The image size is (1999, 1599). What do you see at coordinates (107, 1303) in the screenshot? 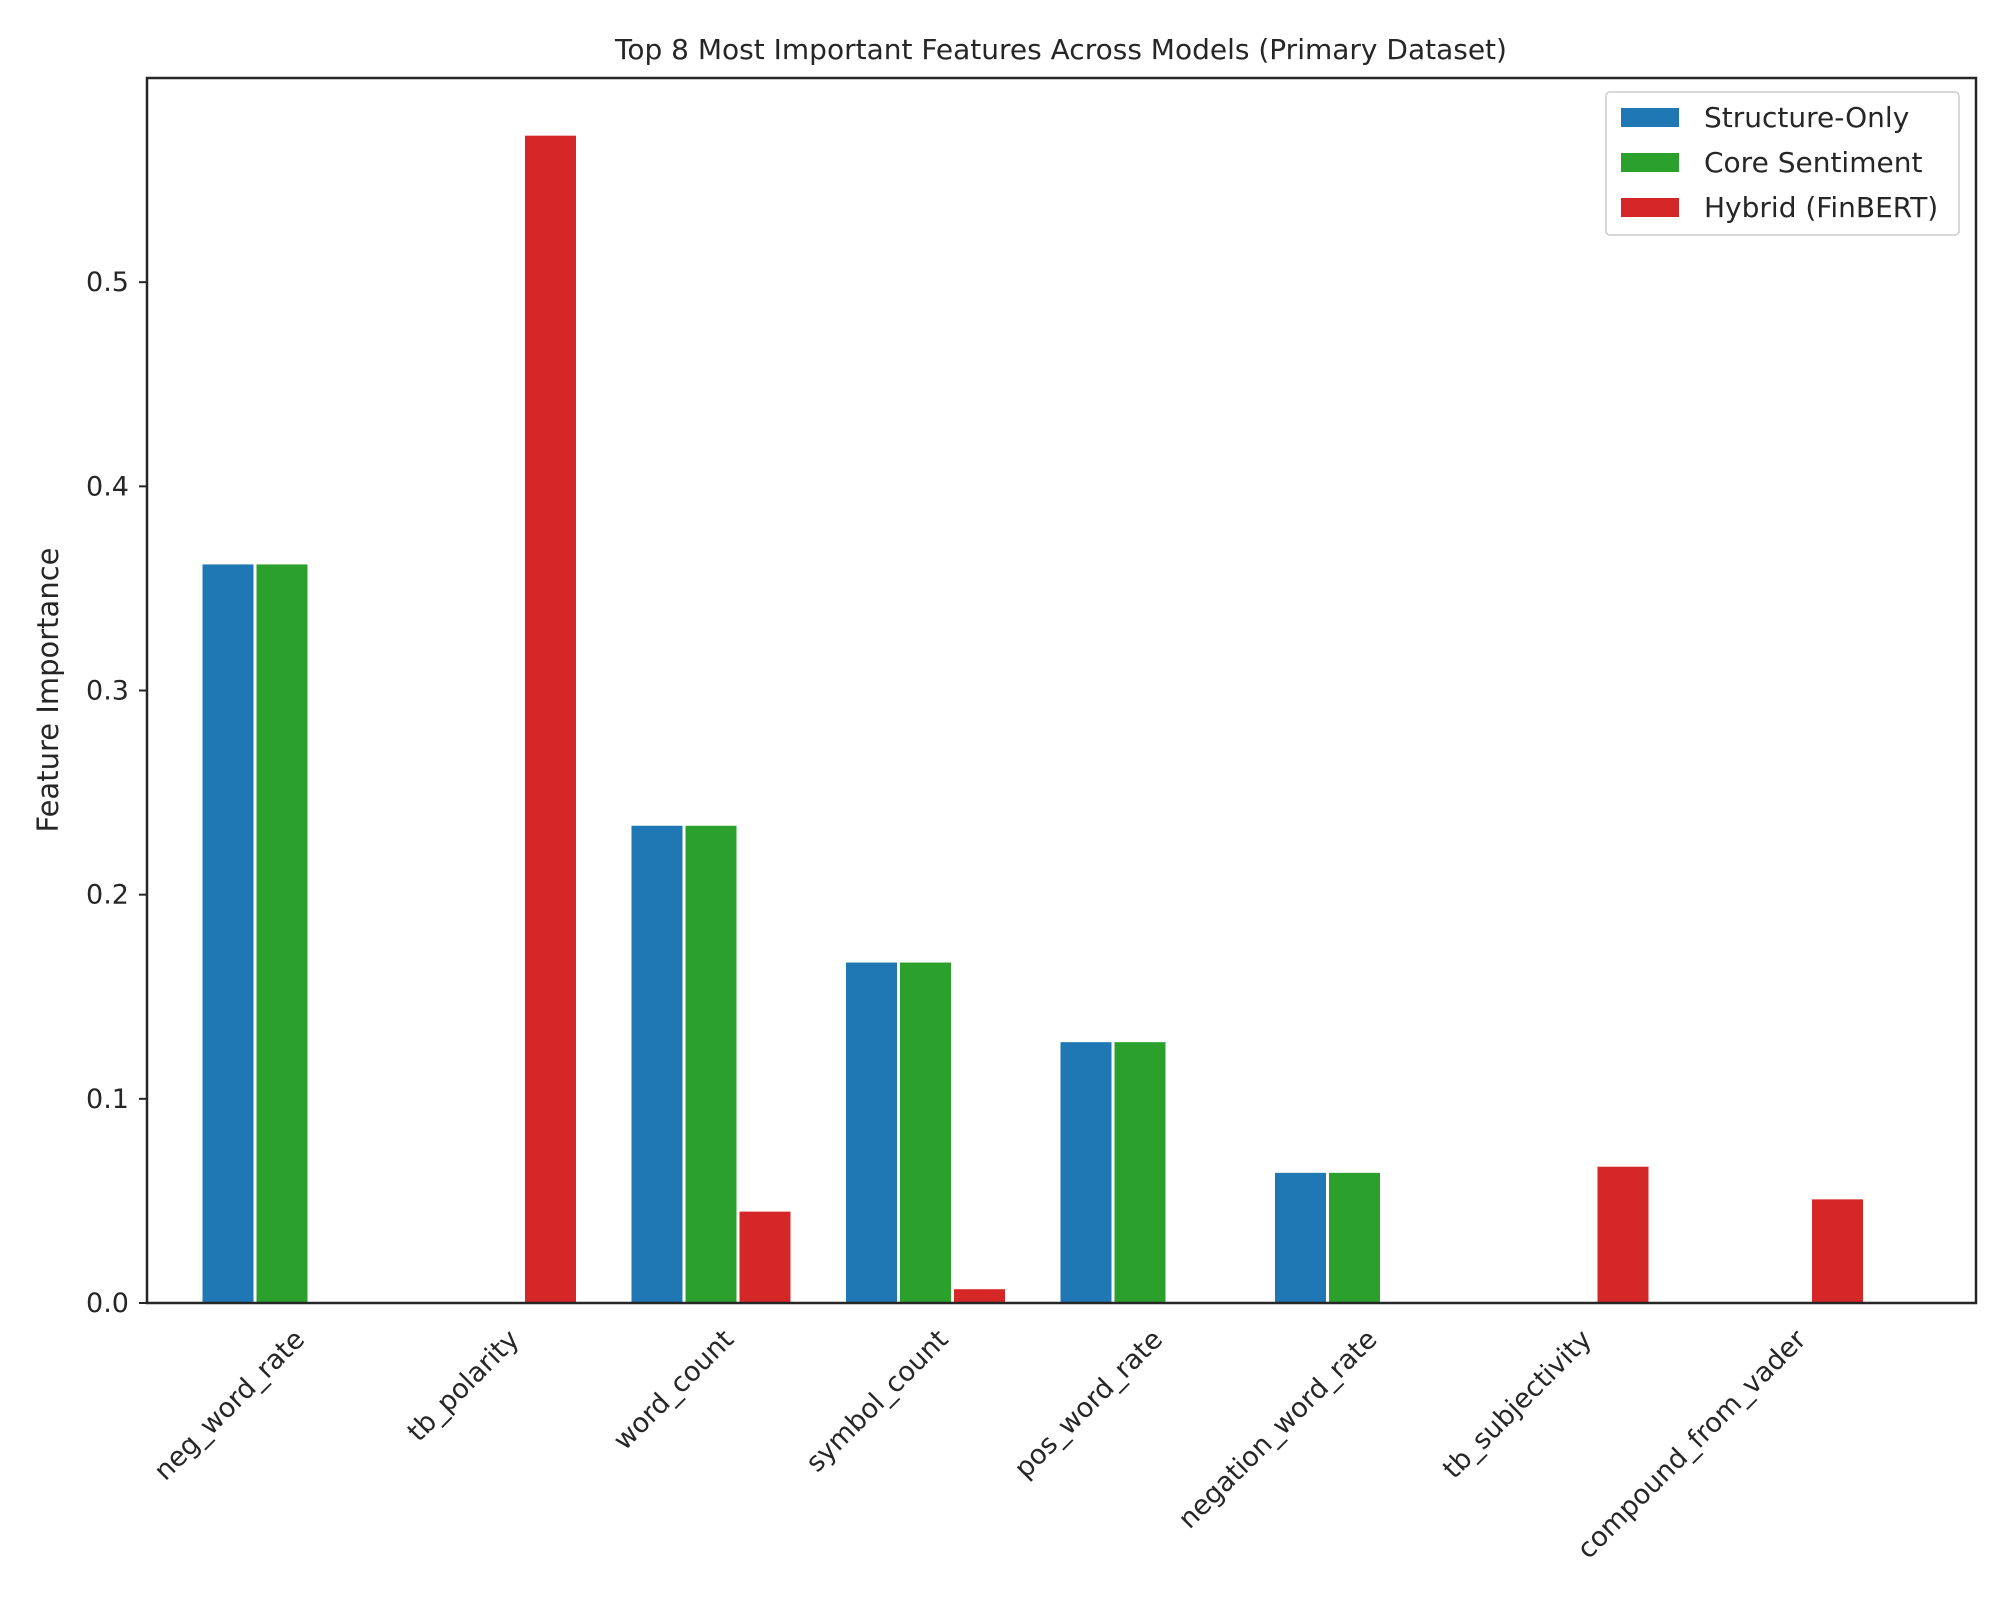
I see `y-tick-label: 0.0` at bounding box center [107, 1303].